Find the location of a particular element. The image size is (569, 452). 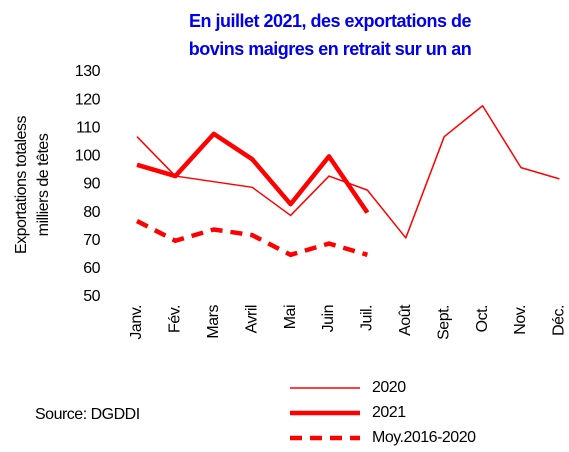

source: Source: DGDDI is located at coordinates (87, 414).